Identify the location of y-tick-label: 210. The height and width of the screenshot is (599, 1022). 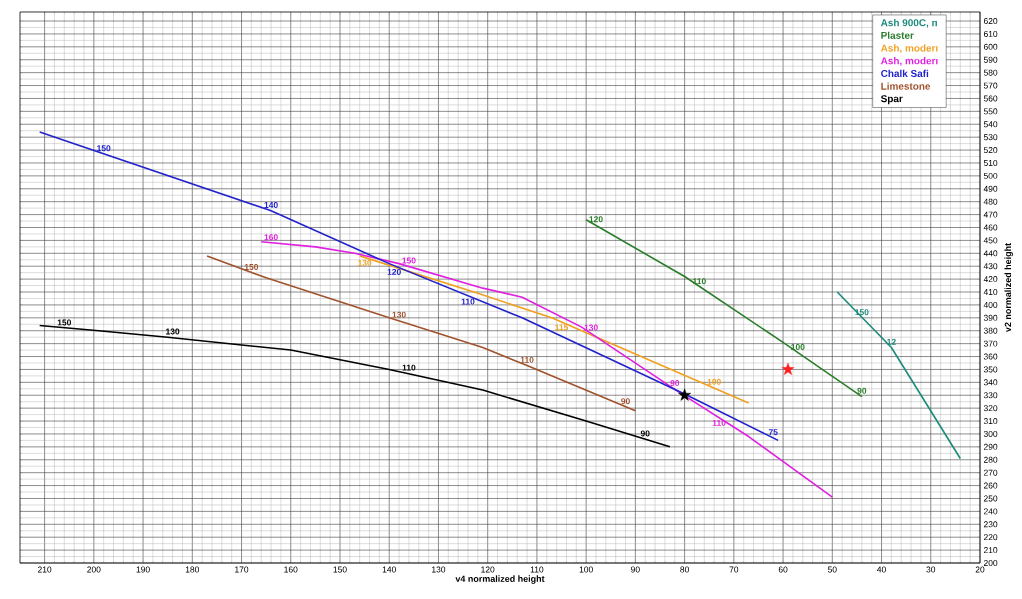
(990, 550).